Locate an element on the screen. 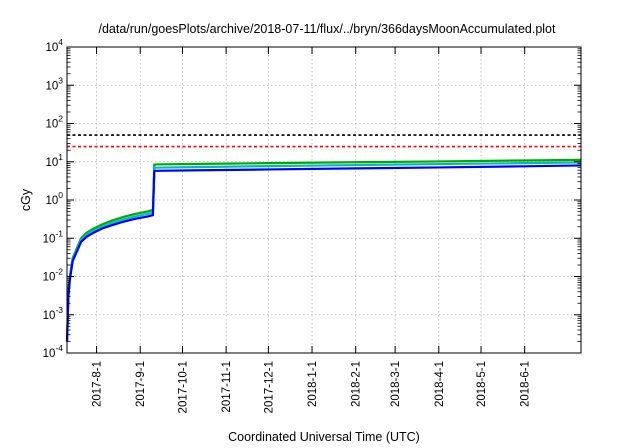 The width and height of the screenshot is (640, 448). y-tick-label: 10⁴ is located at coordinates (54, 45).